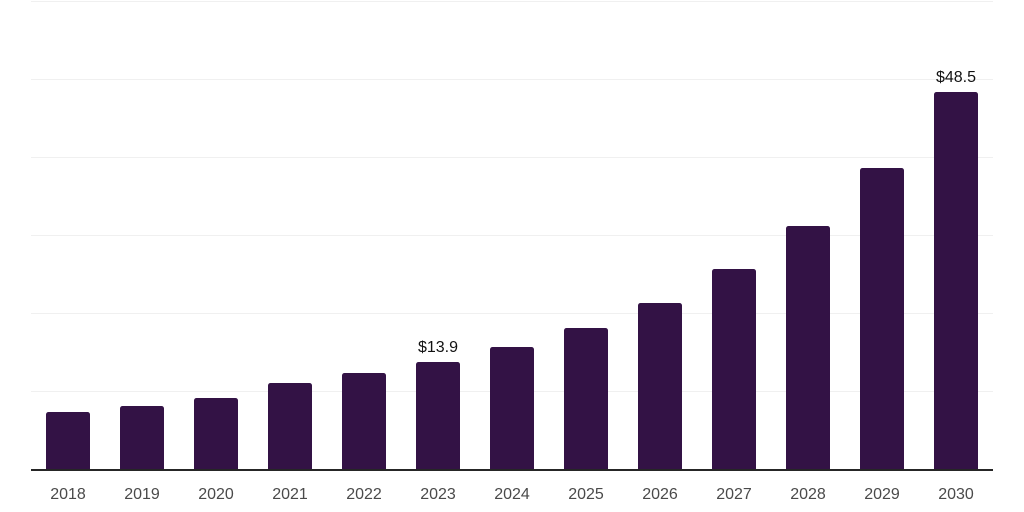  What do you see at coordinates (438, 347) in the screenshot?
I see `bar-value-label-2023: $13.9` at bounding box center [438, 347].